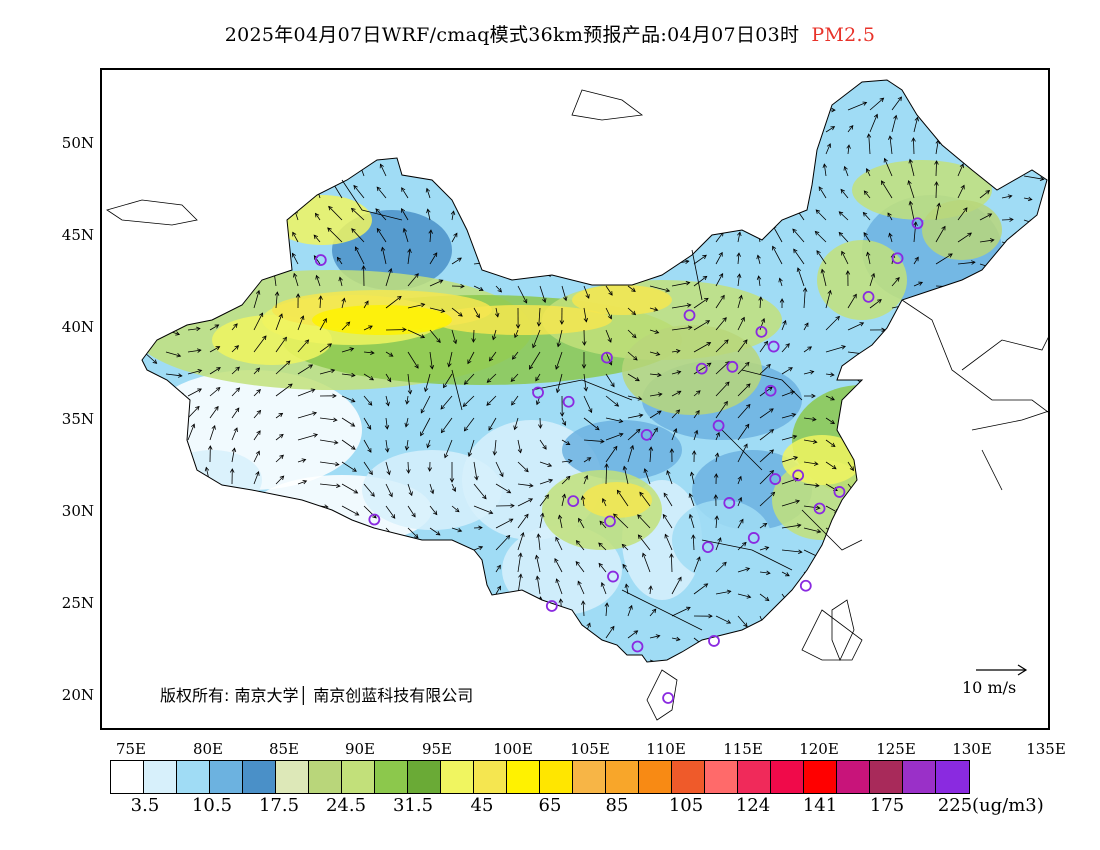 The image size is (1100, 850). I want to click on colorbar-unit: (ug/m3), so click(1008, 805).